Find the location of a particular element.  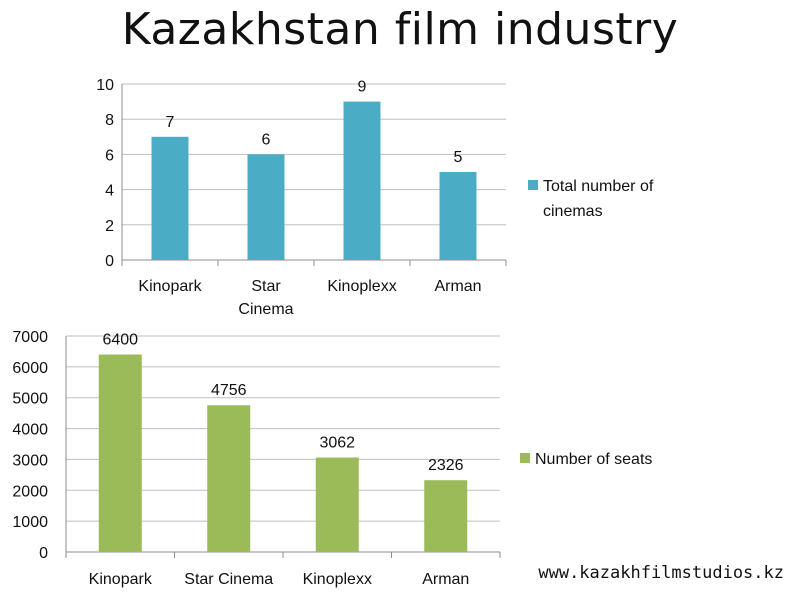

footer-url: www.kazakhfilmstudios.kz is located at coordinates (661, 573).